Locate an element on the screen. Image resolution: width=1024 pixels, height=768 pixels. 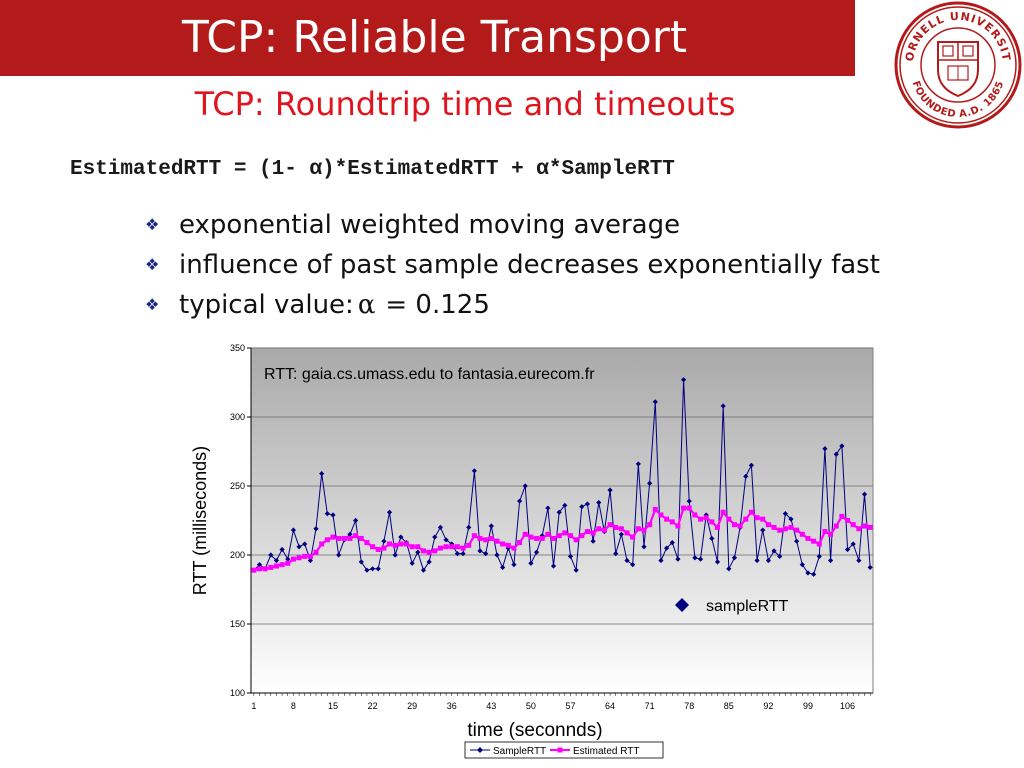
x-tick-label: 106 is located at coordinates (847, 706).